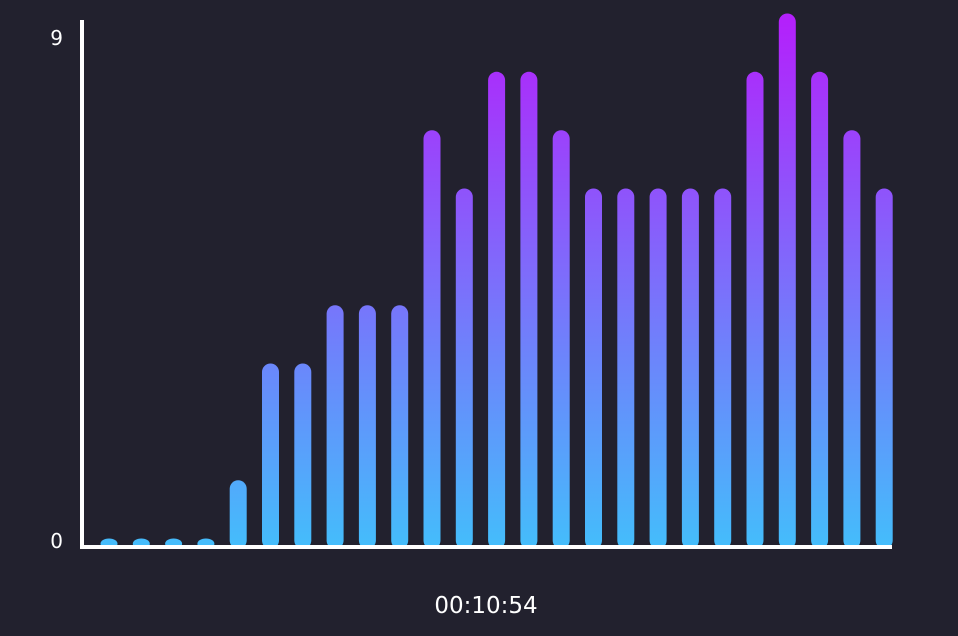 This screenshot has width=958, height=636. I want to click on elapsed-time-label: 00:10:54, so click(485, 606).